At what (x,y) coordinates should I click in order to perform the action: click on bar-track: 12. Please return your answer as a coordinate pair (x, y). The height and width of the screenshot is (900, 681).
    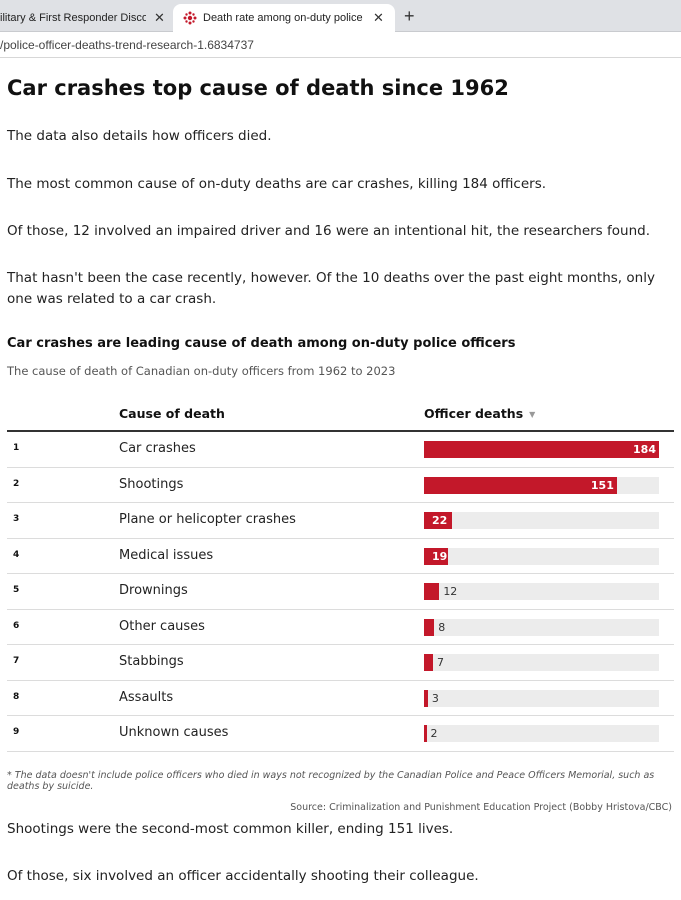
    Looking at the image, I should click on (541, 591).